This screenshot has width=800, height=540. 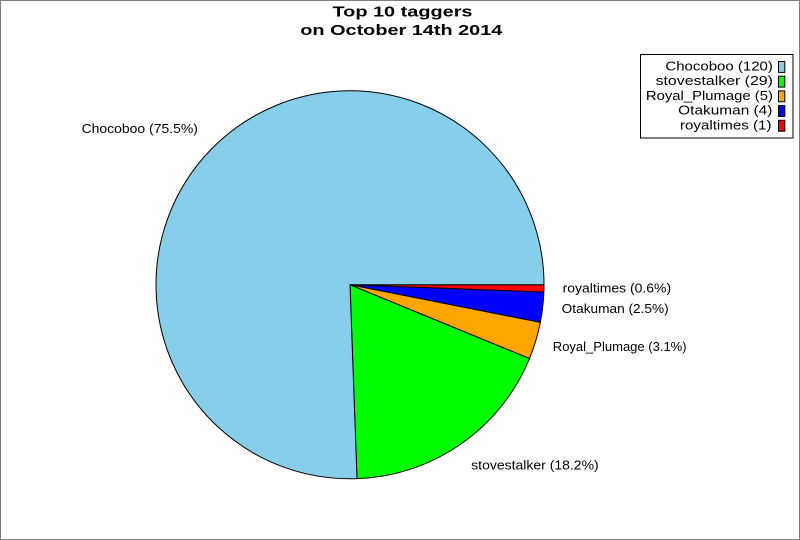 I want to click on svg-text: stovestalker (18.2%), so click(x=535, y=465).